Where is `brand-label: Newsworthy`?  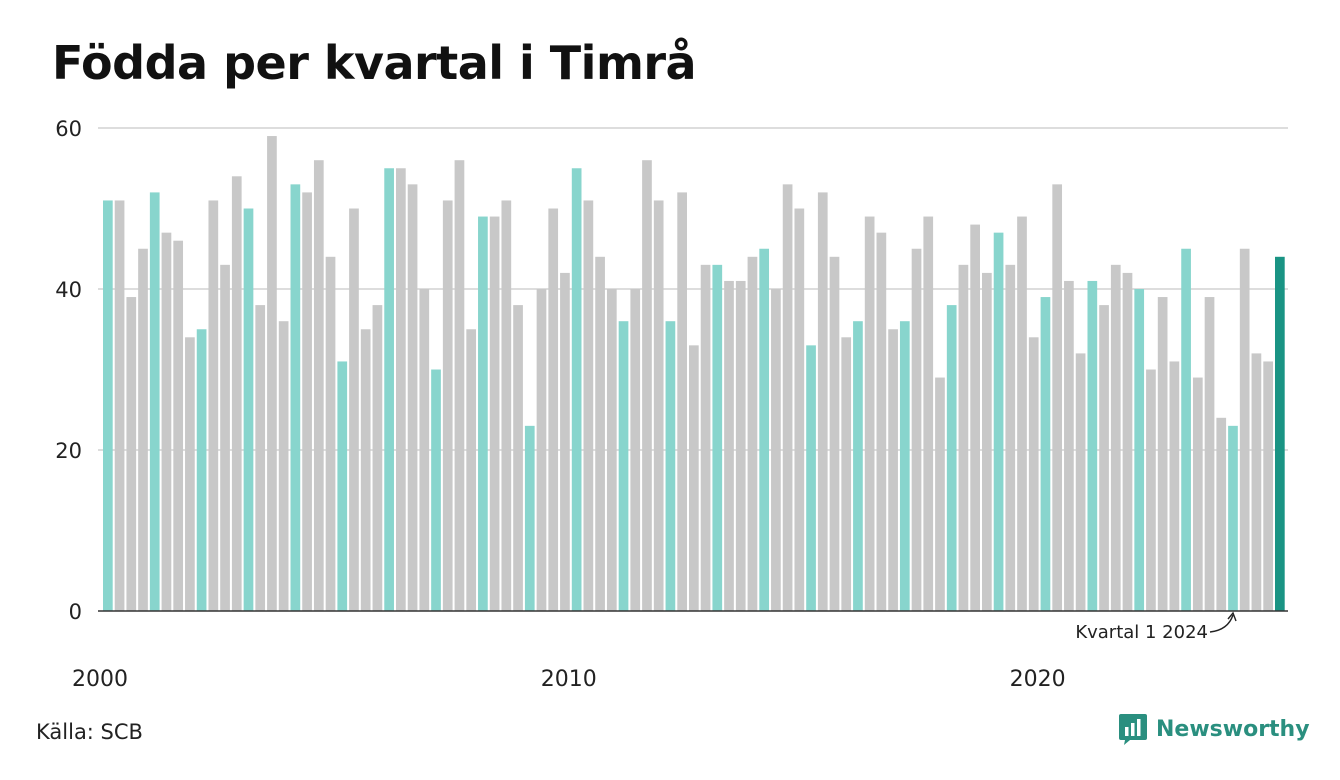
brand-label: Newsworthy is located at coordinates (1233, 729).